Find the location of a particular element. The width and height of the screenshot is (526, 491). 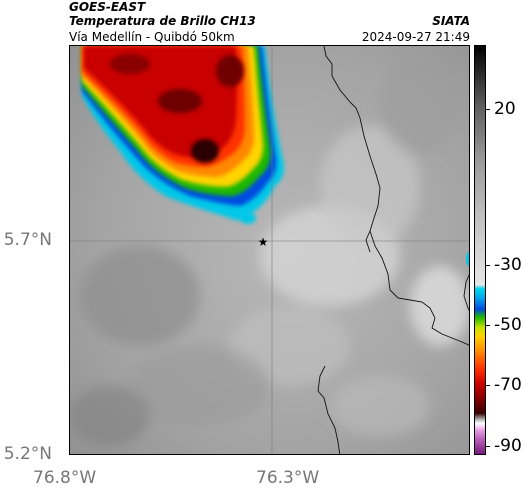

cb-label-20: 20 is located at coordinates (505, 109).